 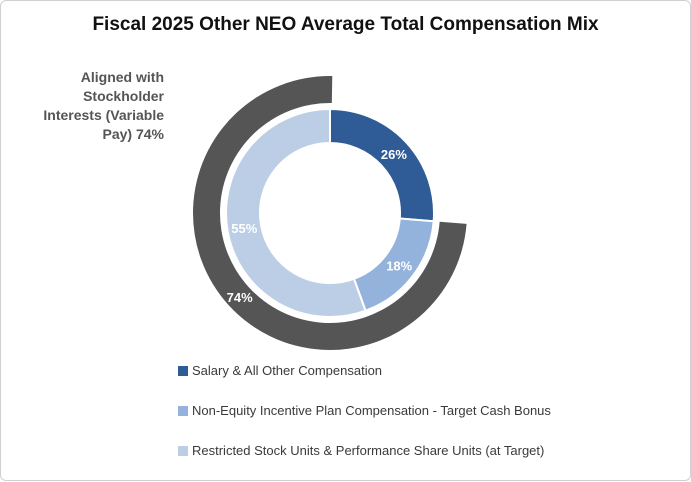 I want to click on legend-swatch-stock-units, so click(x=183, y=451).